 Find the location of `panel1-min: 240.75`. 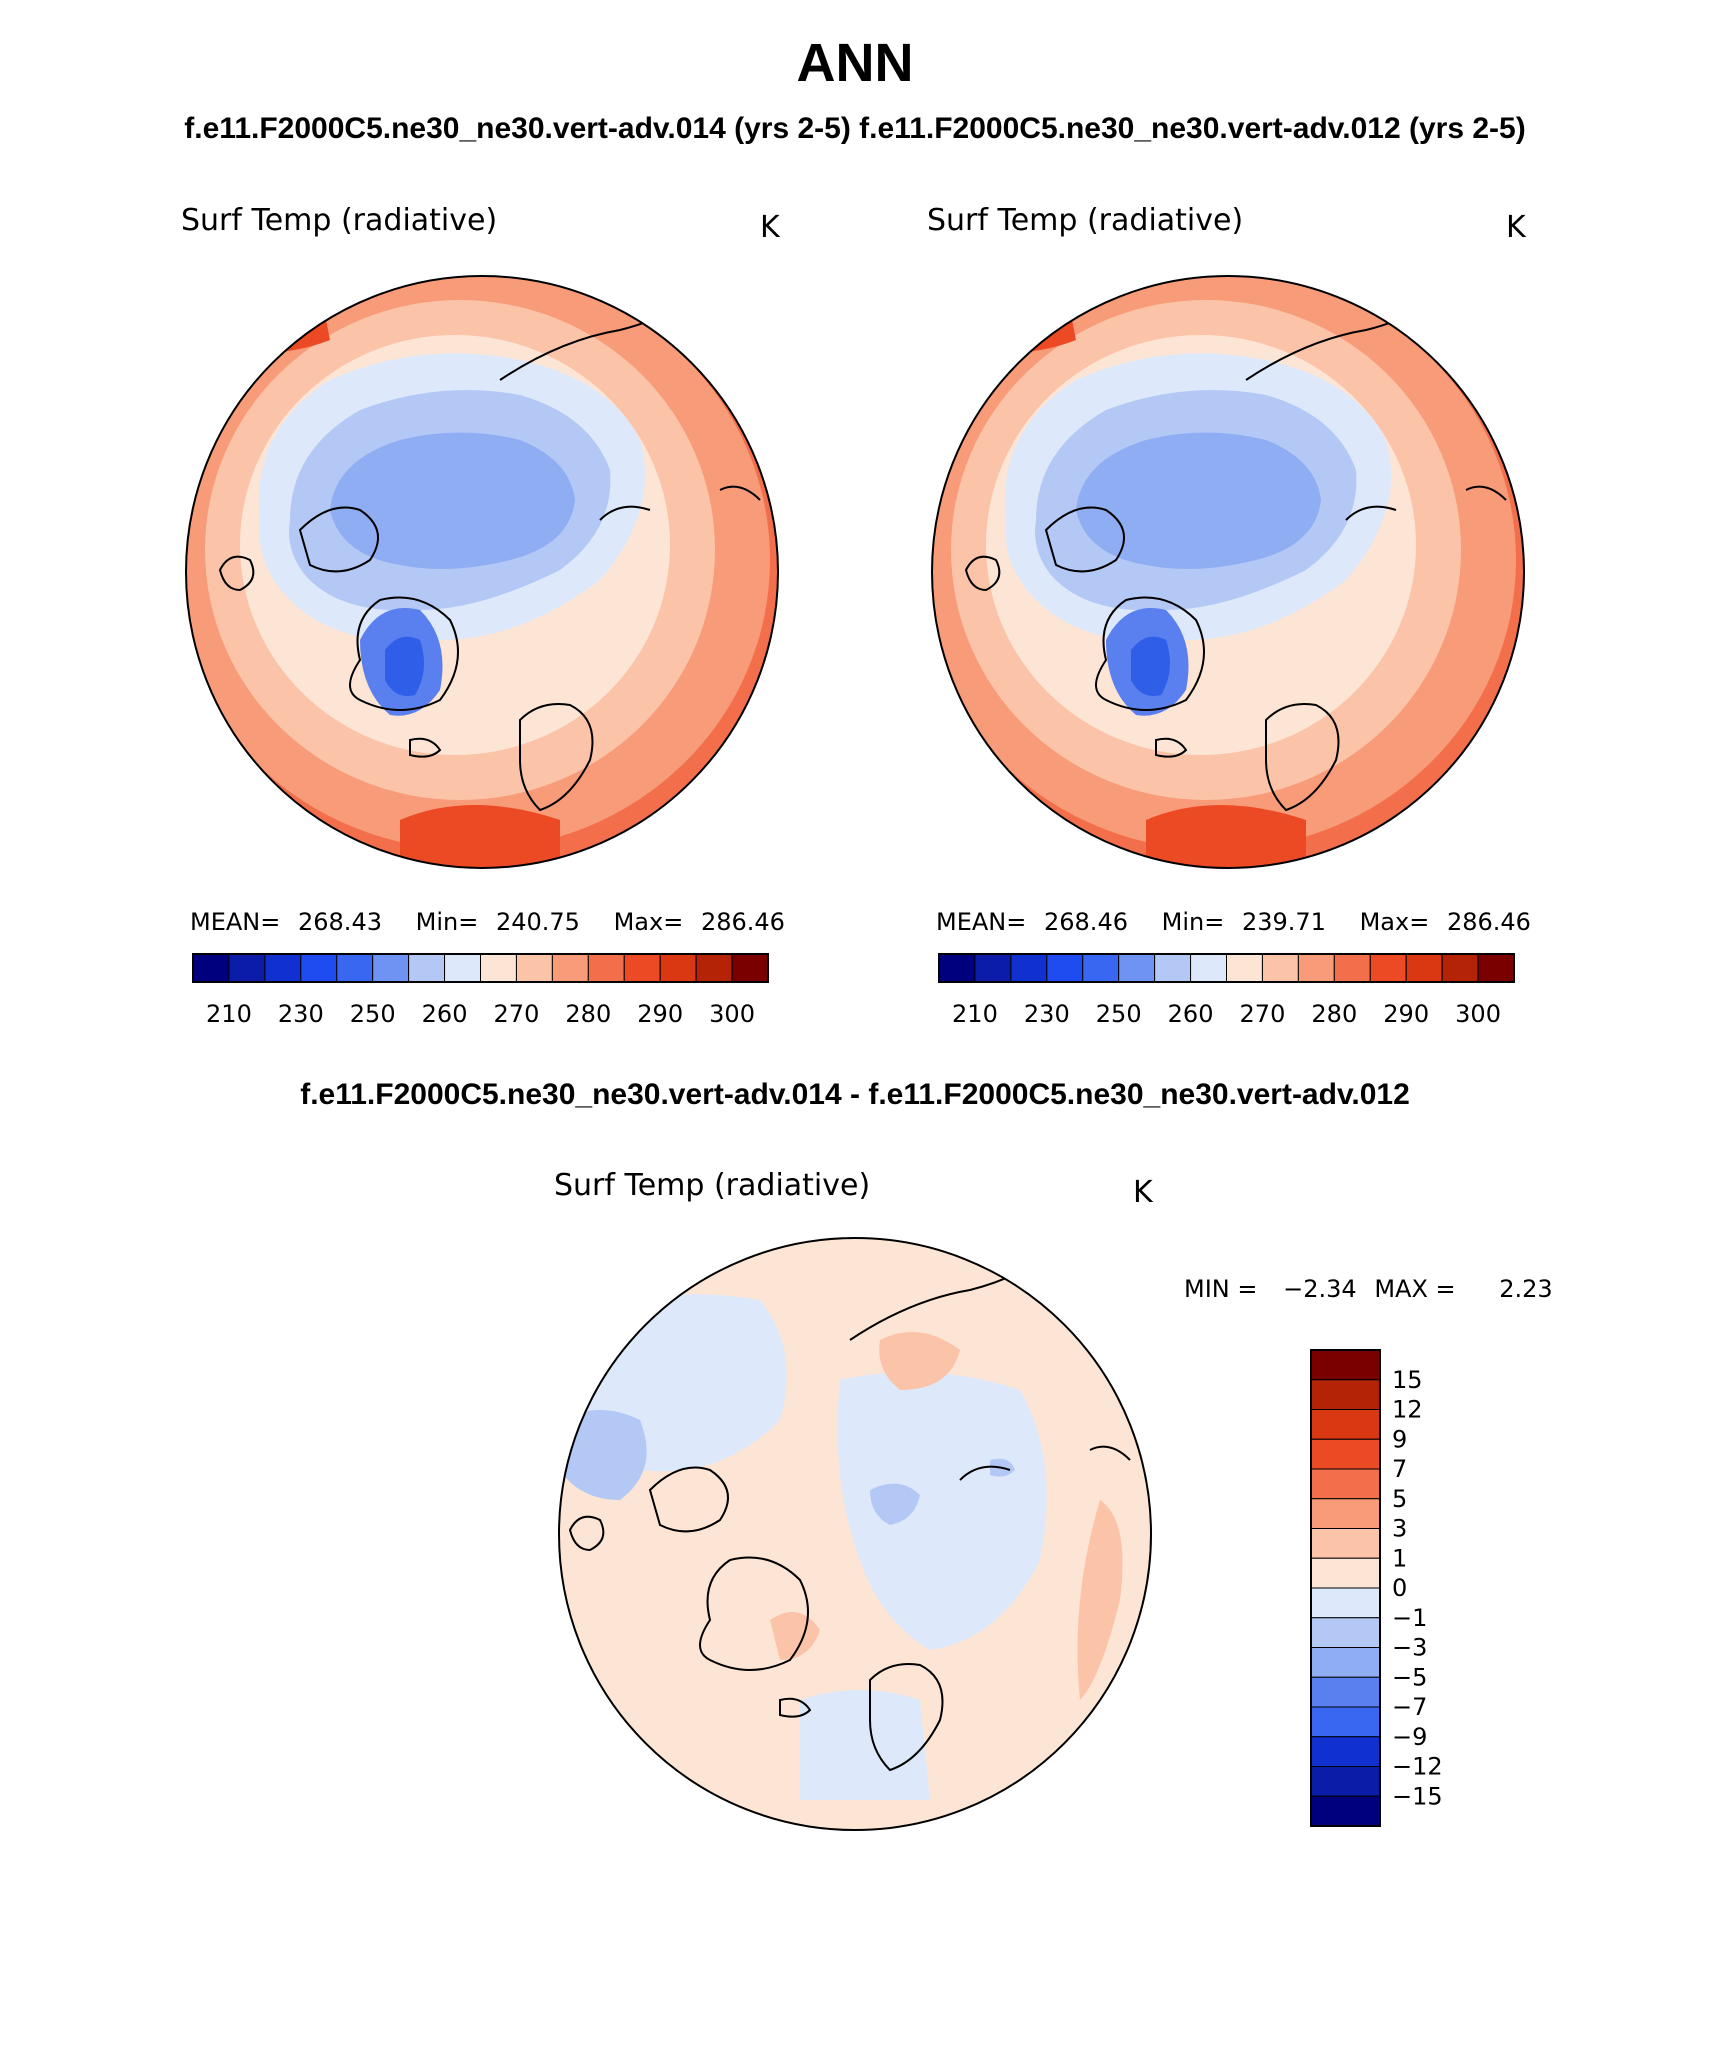

panel1-min: 240.75 is located at coordinates (537, 922).